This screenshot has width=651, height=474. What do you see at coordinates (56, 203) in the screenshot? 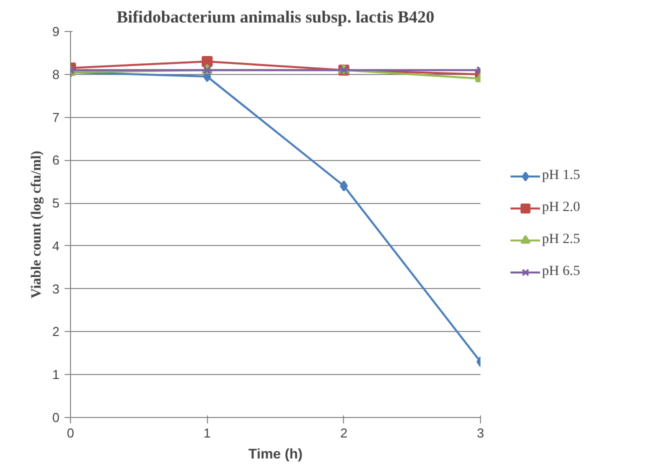
I see `y-tick-label: 5` at bounding box center [56, 203].